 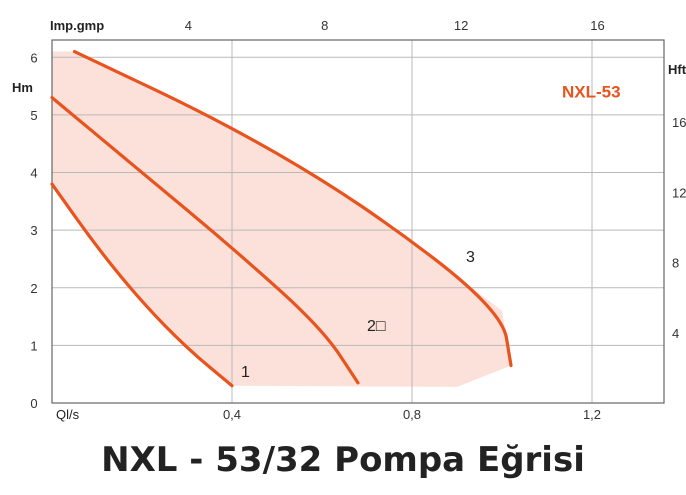 What do you see at coordinates (68, 414) in the screenshot?
I see `x-bottom-axis-label: Ql/s` at bounding box center [68, 414].